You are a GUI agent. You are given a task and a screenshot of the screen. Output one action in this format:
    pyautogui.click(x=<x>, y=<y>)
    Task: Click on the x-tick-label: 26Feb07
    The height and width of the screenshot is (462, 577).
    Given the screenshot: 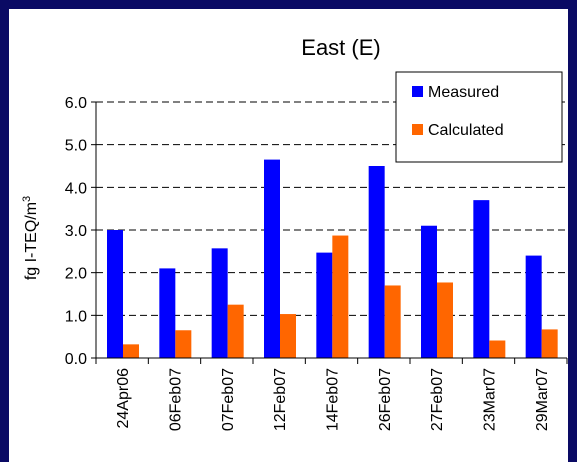 What is the action you would take?
    pyautogui.click(x=385, y=399)
    